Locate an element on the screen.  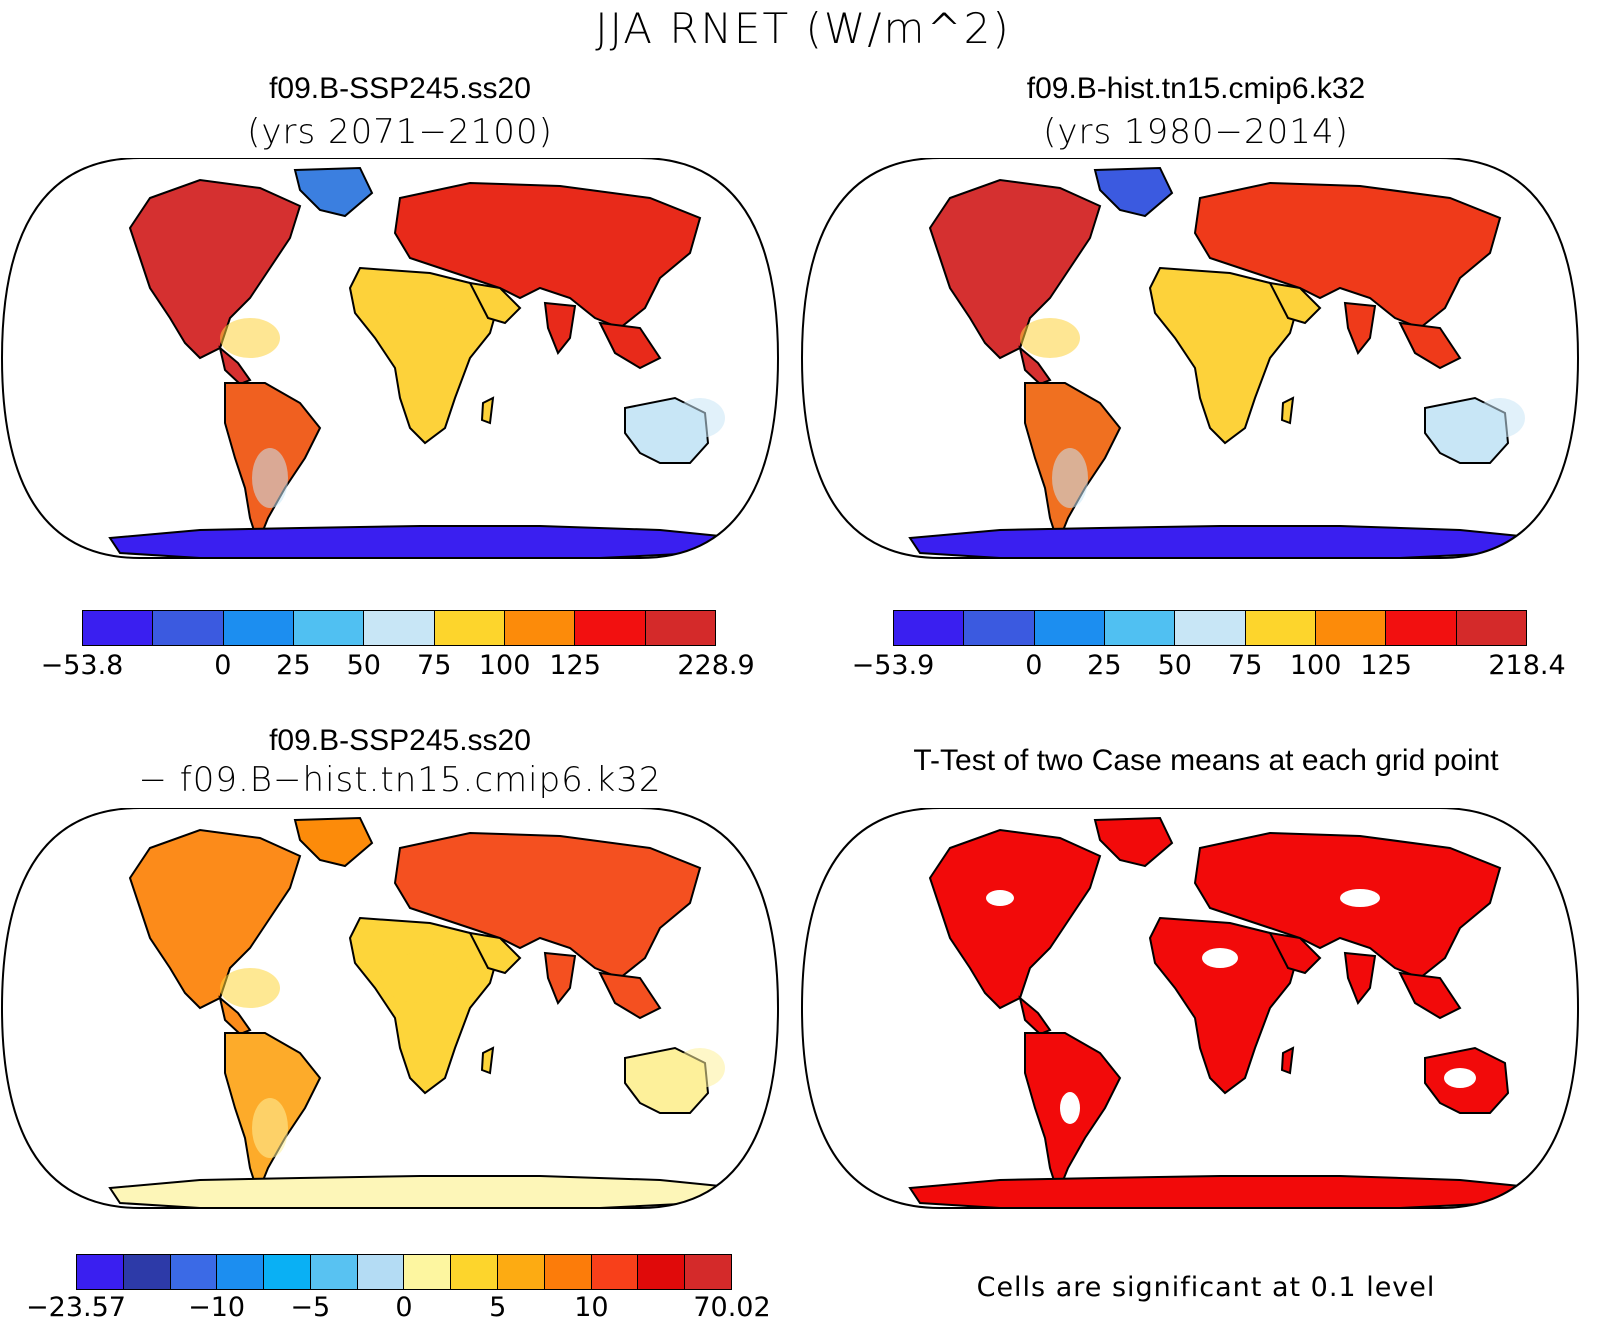
panel2-title: f09.B-hist.tn15.cmip6.k32 is located at coordinates (1196, 88).